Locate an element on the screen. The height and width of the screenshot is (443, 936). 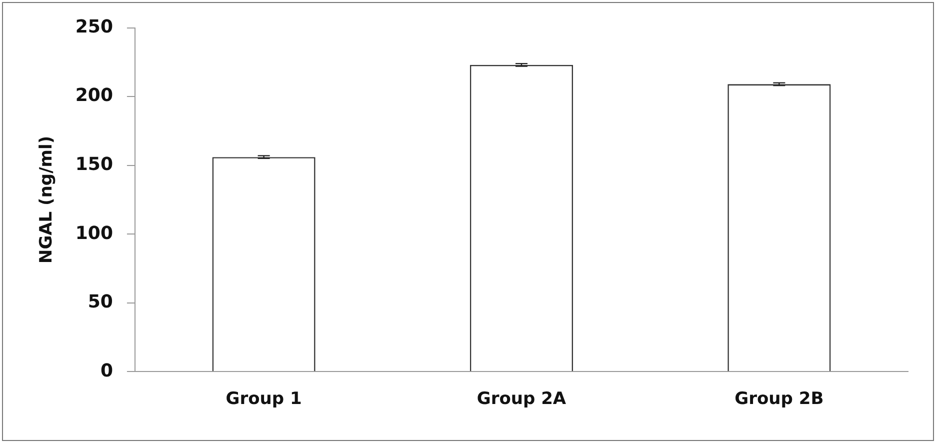
y-tick-label: 150 is located at coordinates (94, 164).